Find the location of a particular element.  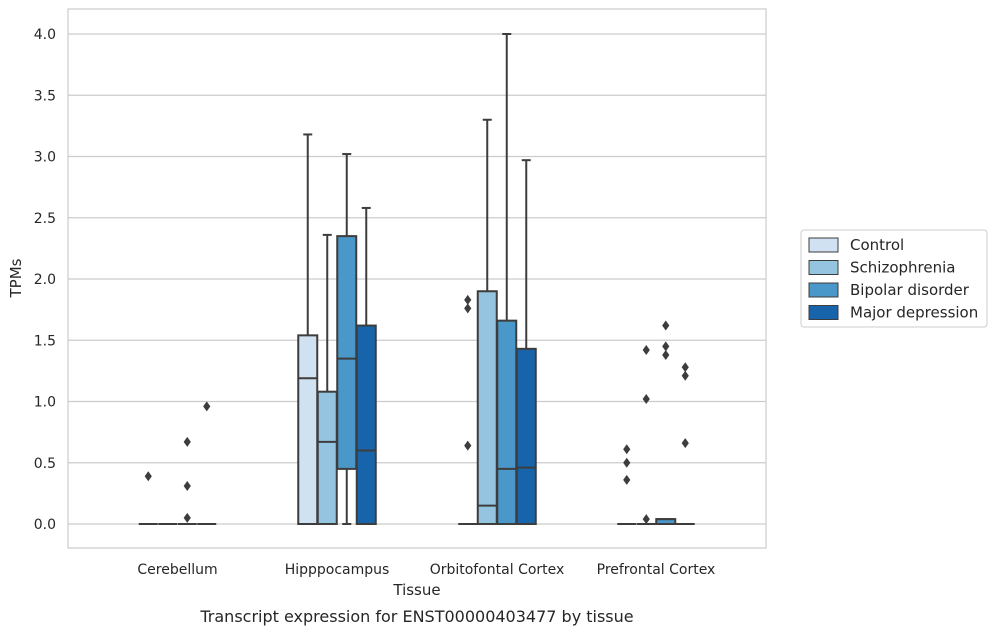

y-axis-label: TPMs is located at coordinates (16, 278).